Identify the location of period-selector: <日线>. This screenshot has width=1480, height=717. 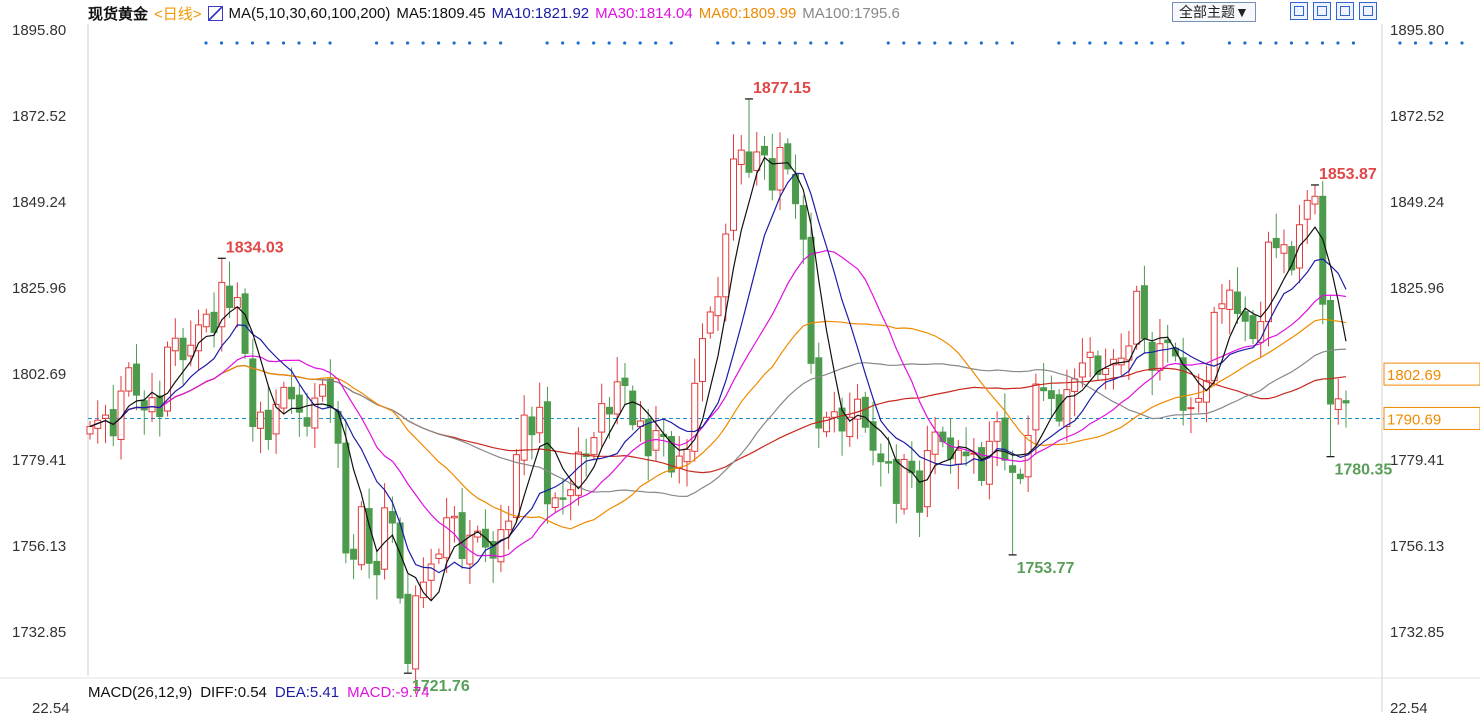
(178, 14).